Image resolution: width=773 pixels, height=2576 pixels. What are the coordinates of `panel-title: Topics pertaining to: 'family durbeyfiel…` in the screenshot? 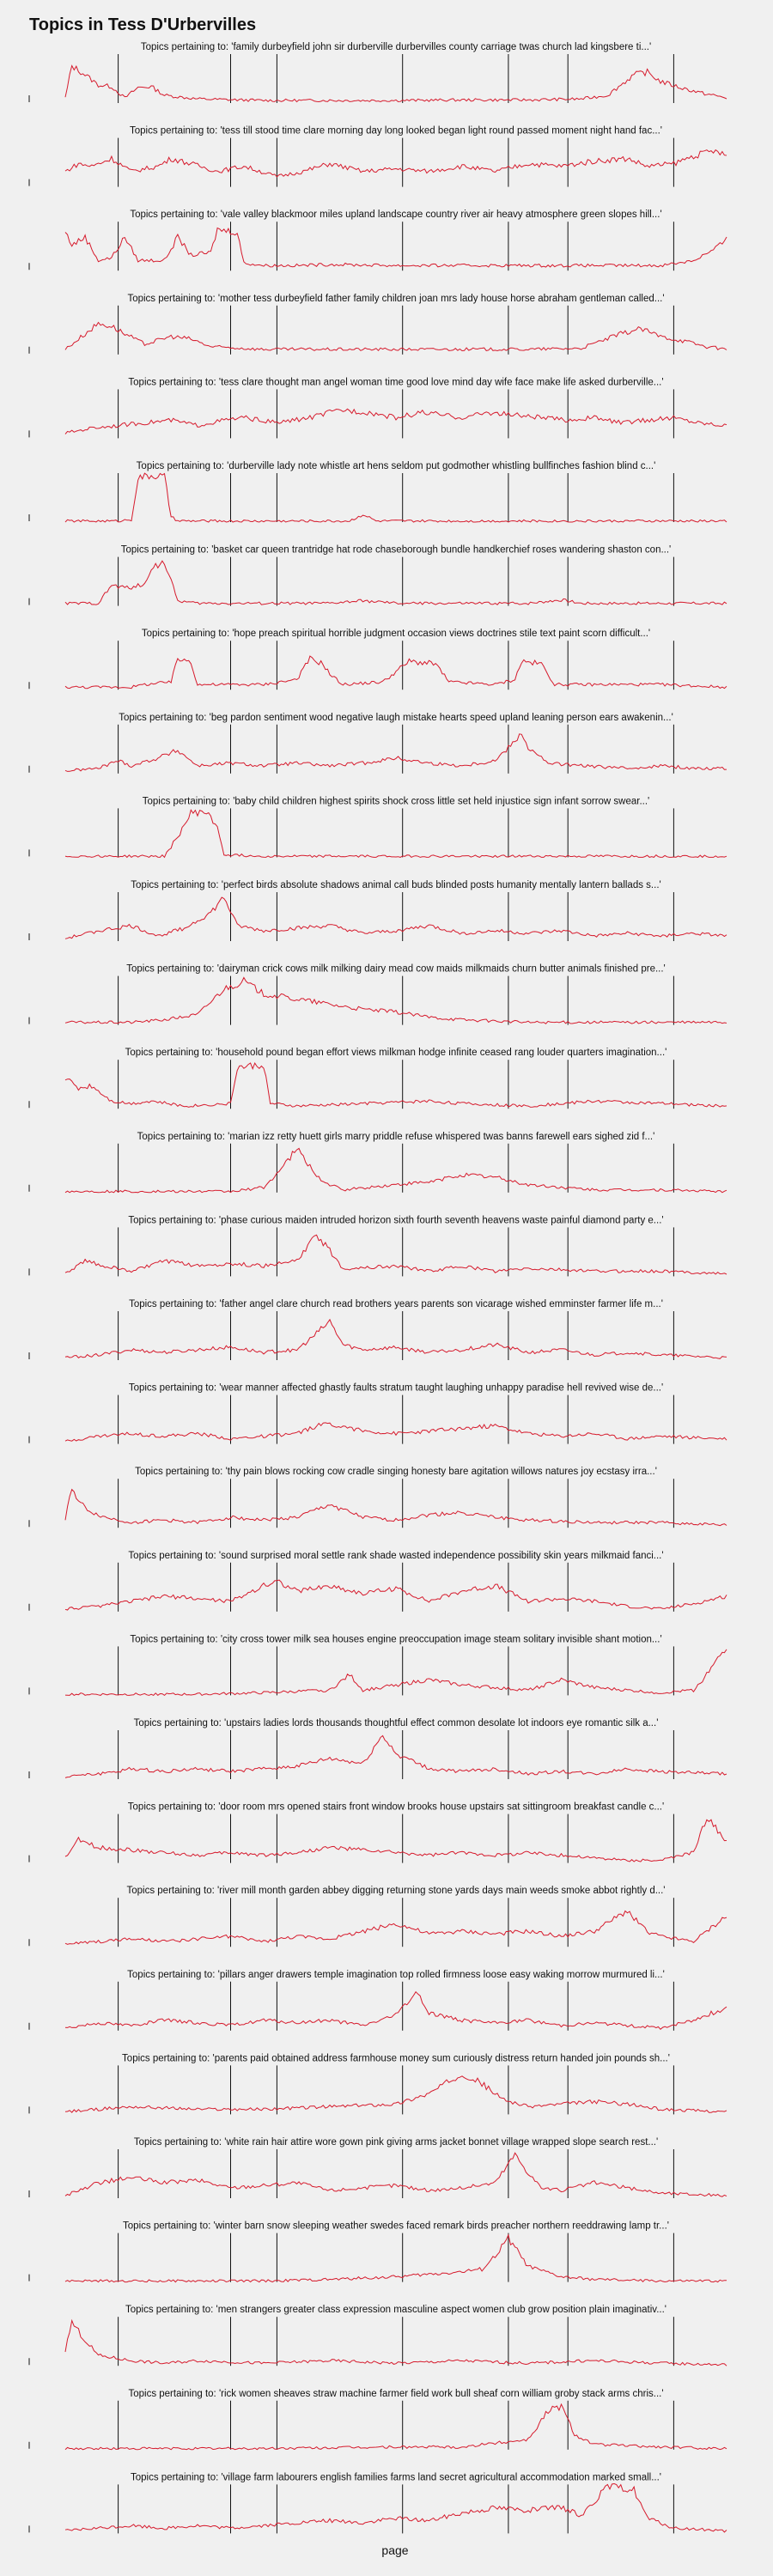 It's located at (396, 47).